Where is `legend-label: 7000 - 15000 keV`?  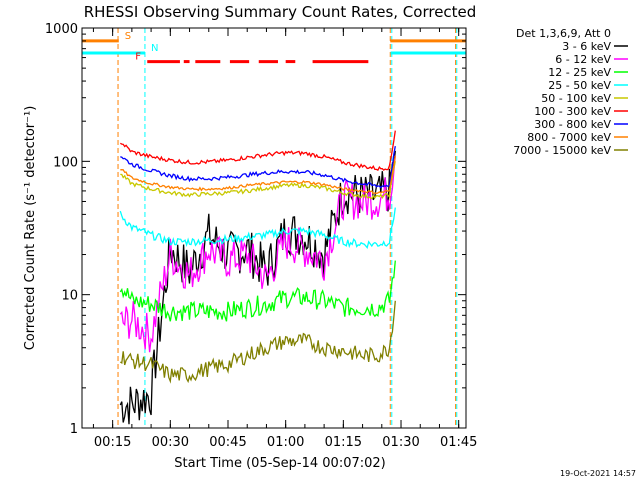 legend-label: 7000 - 15000 keV is located at coordinates (562, 150).